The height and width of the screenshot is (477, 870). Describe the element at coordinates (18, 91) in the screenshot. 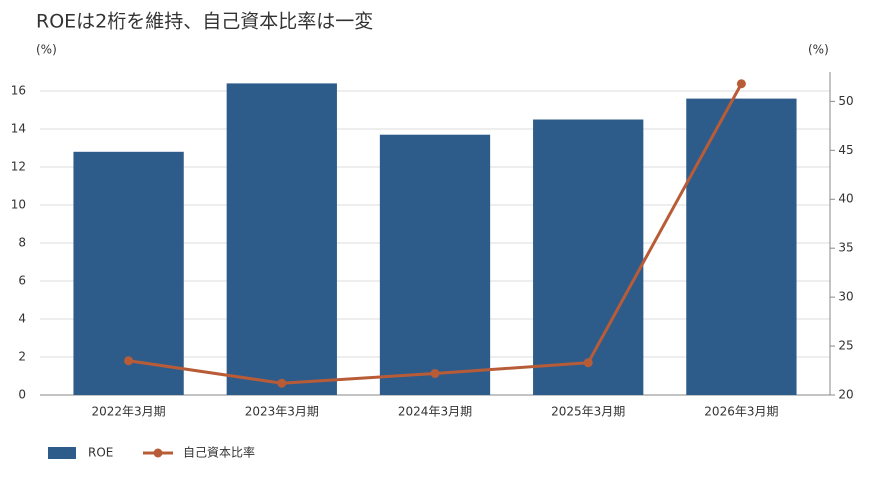

I see `y-tick-label: 16` at that location.